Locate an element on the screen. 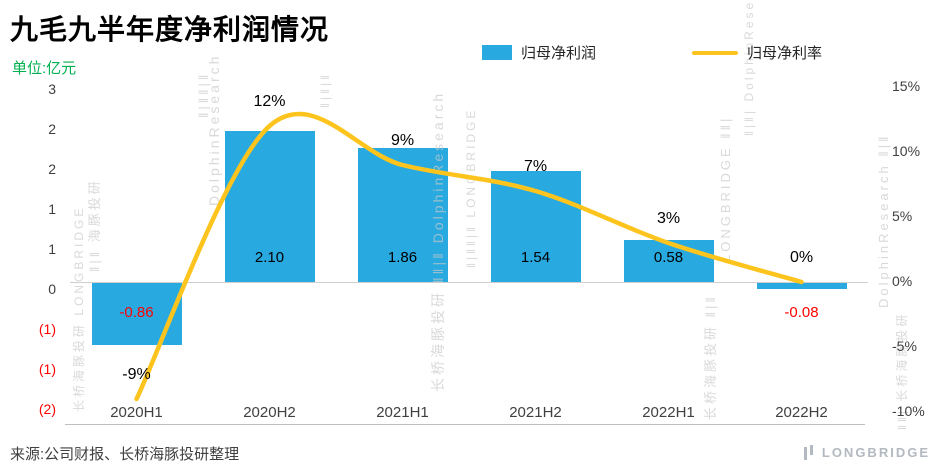  left-axis-tick: 3 is located at coordinates (52, 89).